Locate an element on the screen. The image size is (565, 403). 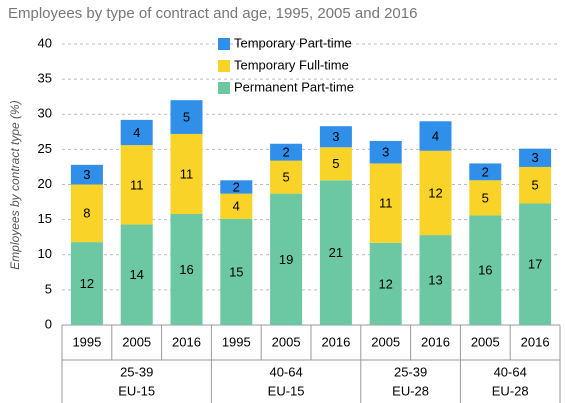
y-tick-label: 15 is located at coordinates (45, 218).